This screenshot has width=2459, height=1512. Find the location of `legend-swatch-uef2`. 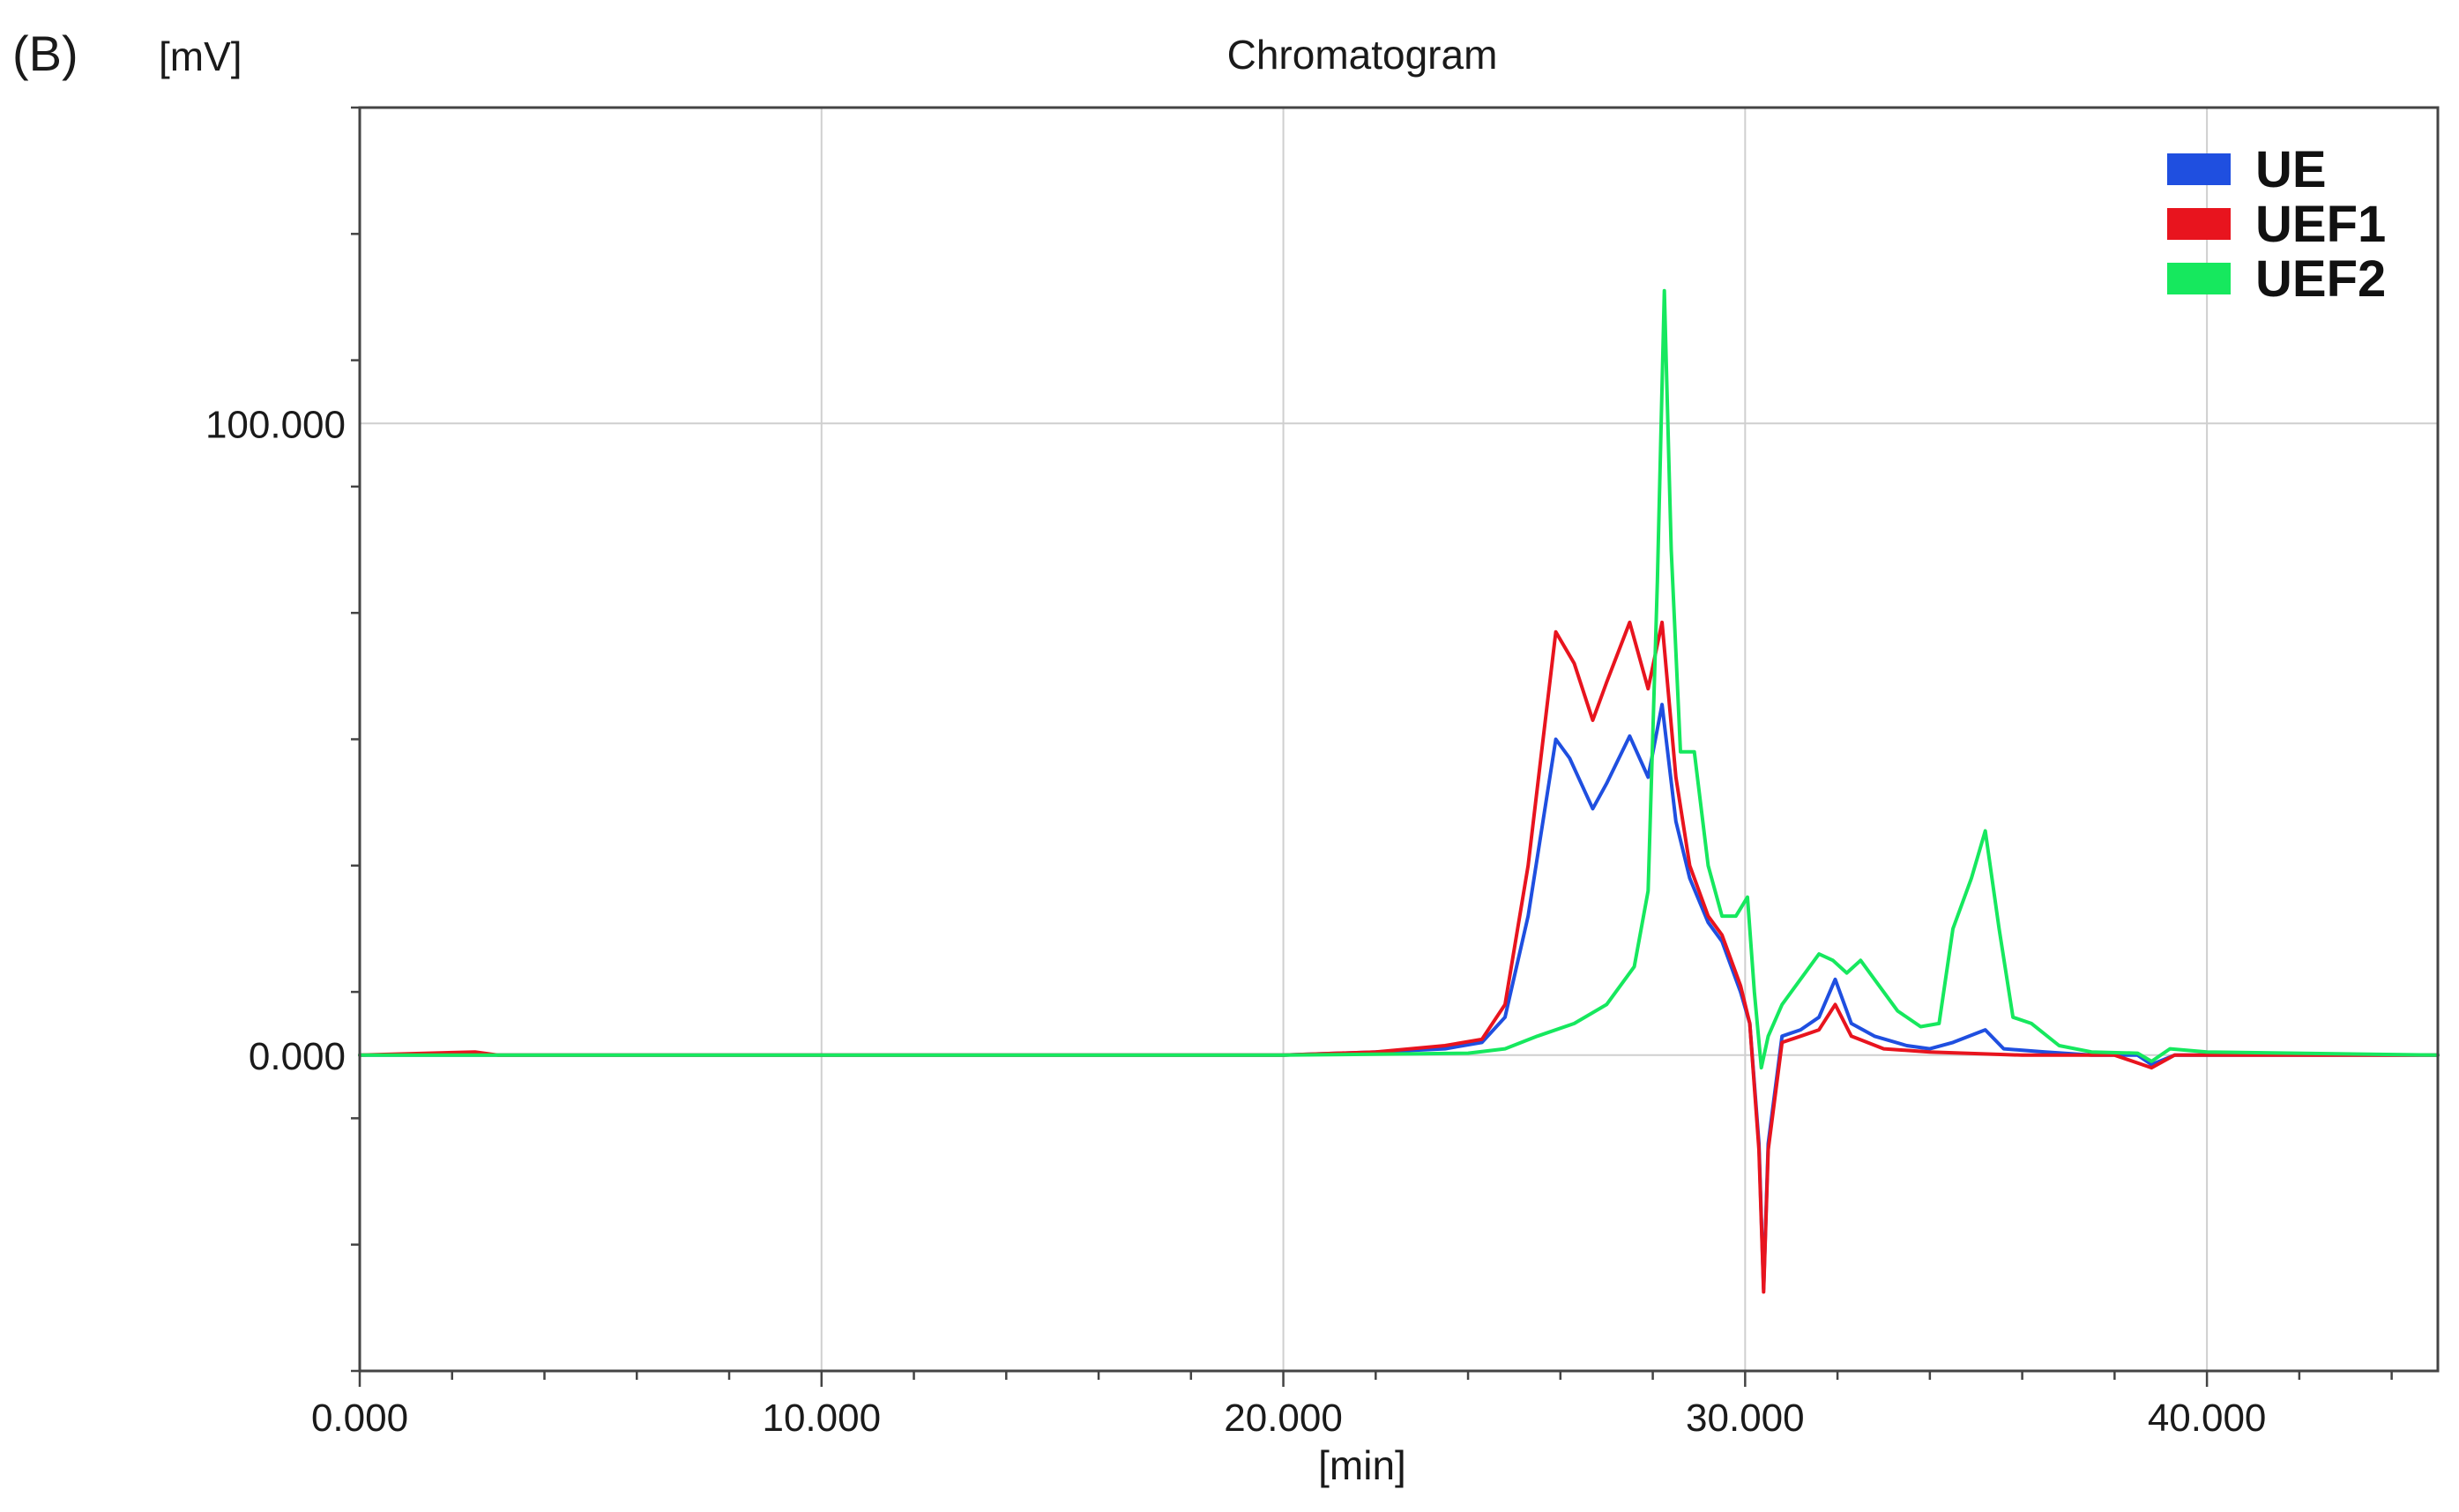

legend-swatch-uef2 is located at coordinates (2199, 278).